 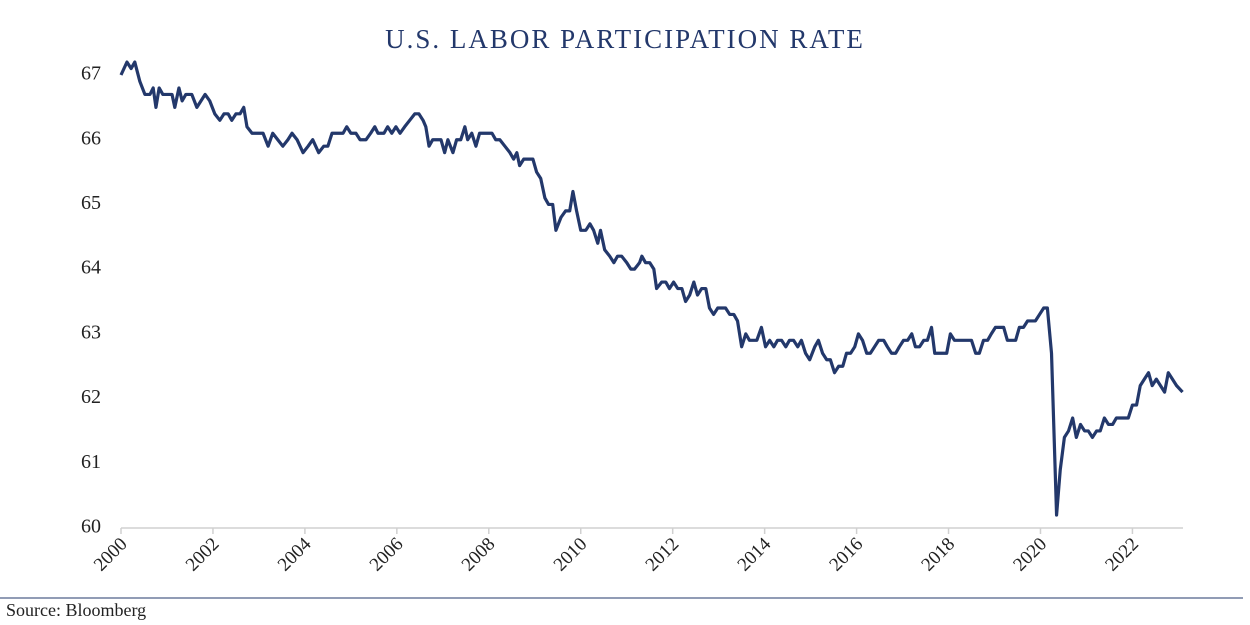 I want to click on x-tick-label: 2020, so click(x=1030, y=555).